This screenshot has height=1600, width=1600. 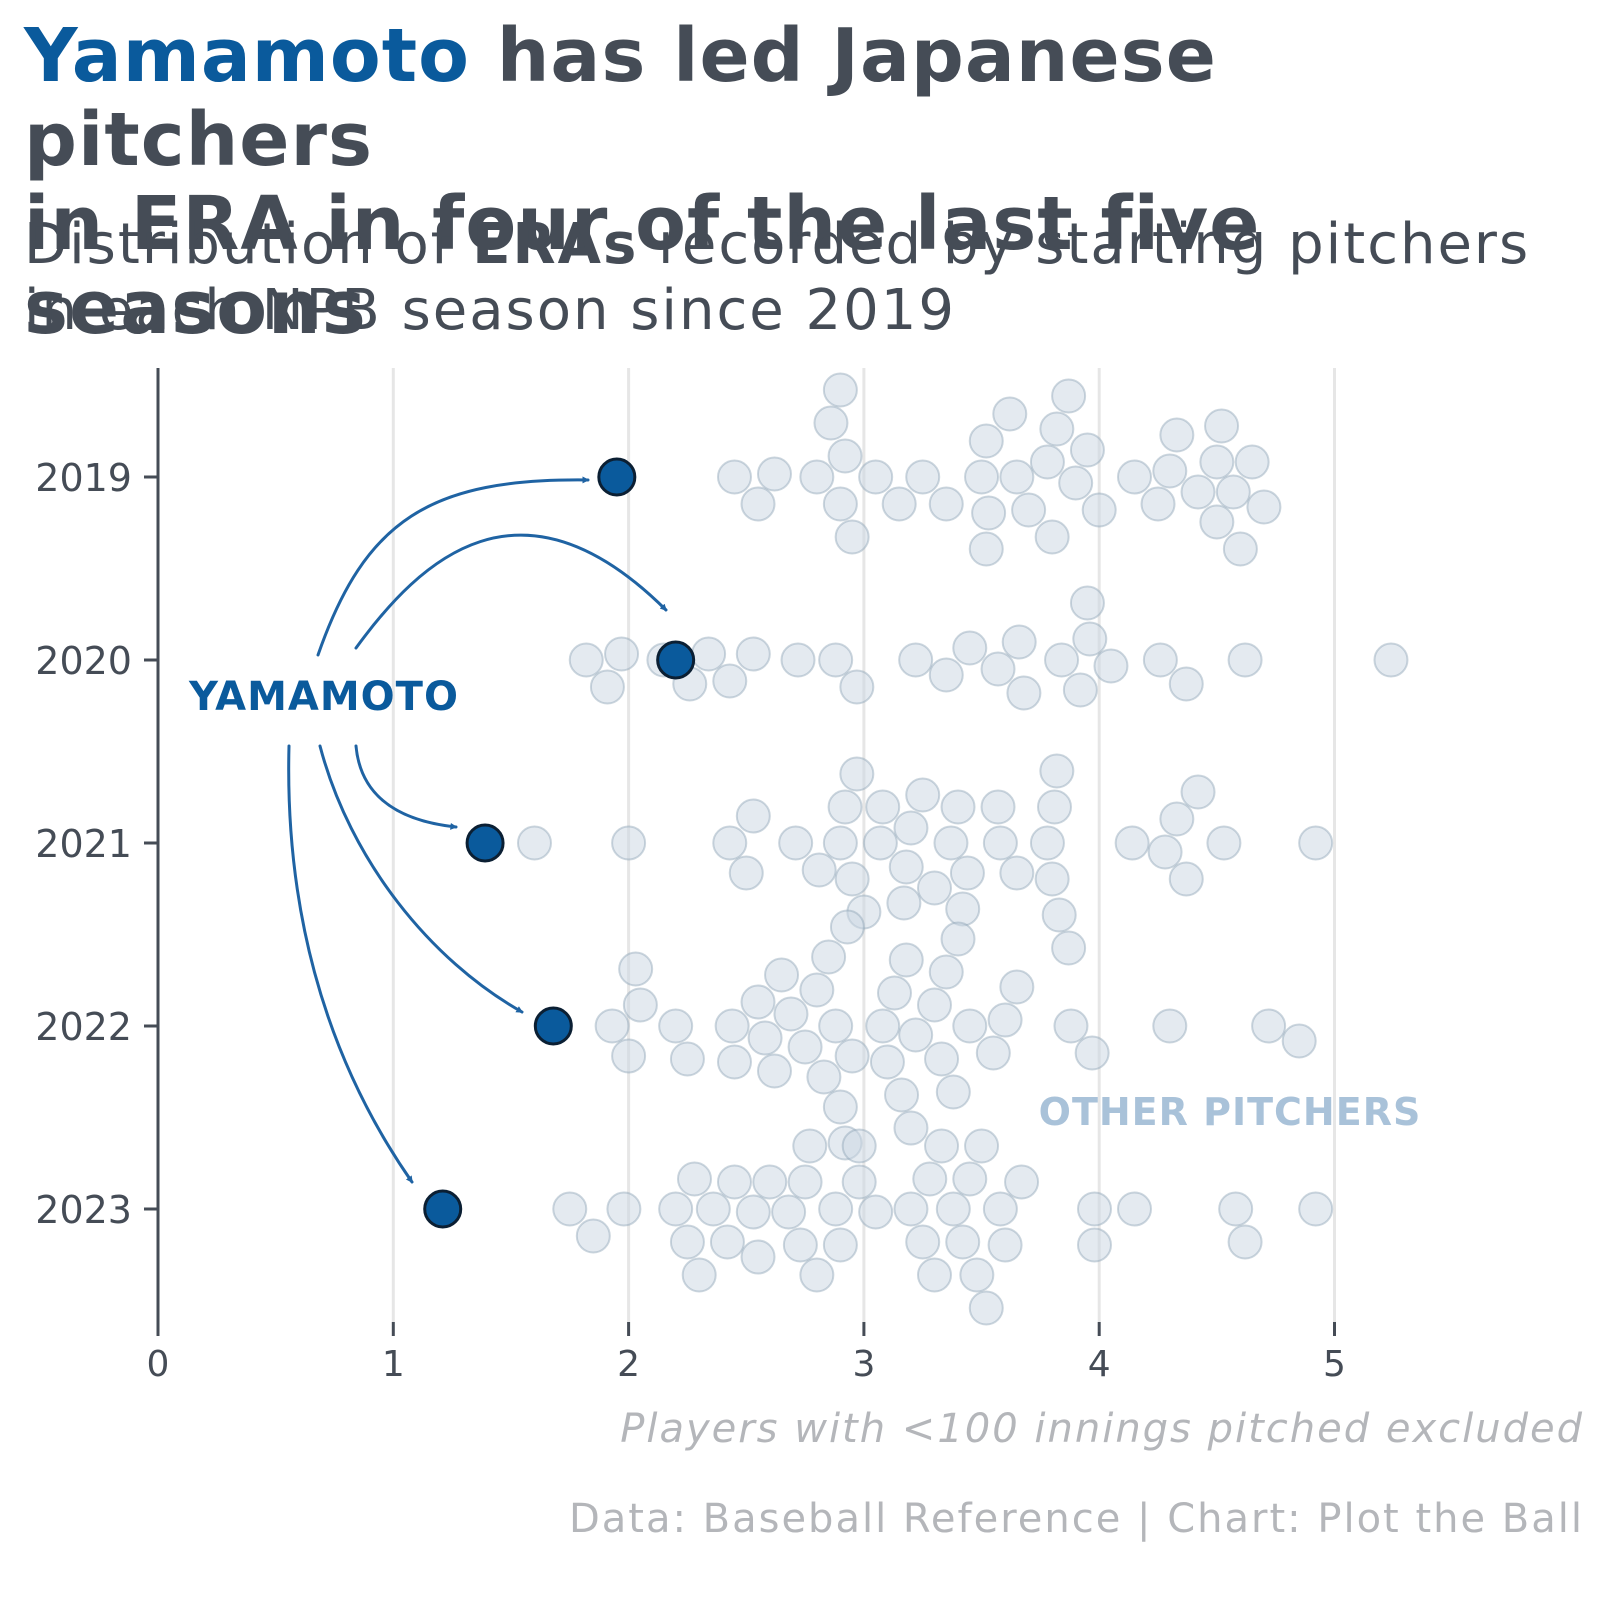 I want to click on y-tick-label: 2020, so click(x=83, y=661).